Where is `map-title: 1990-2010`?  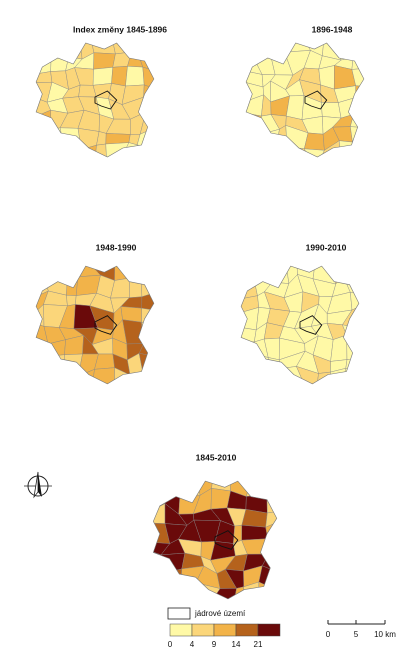 map-title: 1990-2010 is located at coordinates (326, 247).